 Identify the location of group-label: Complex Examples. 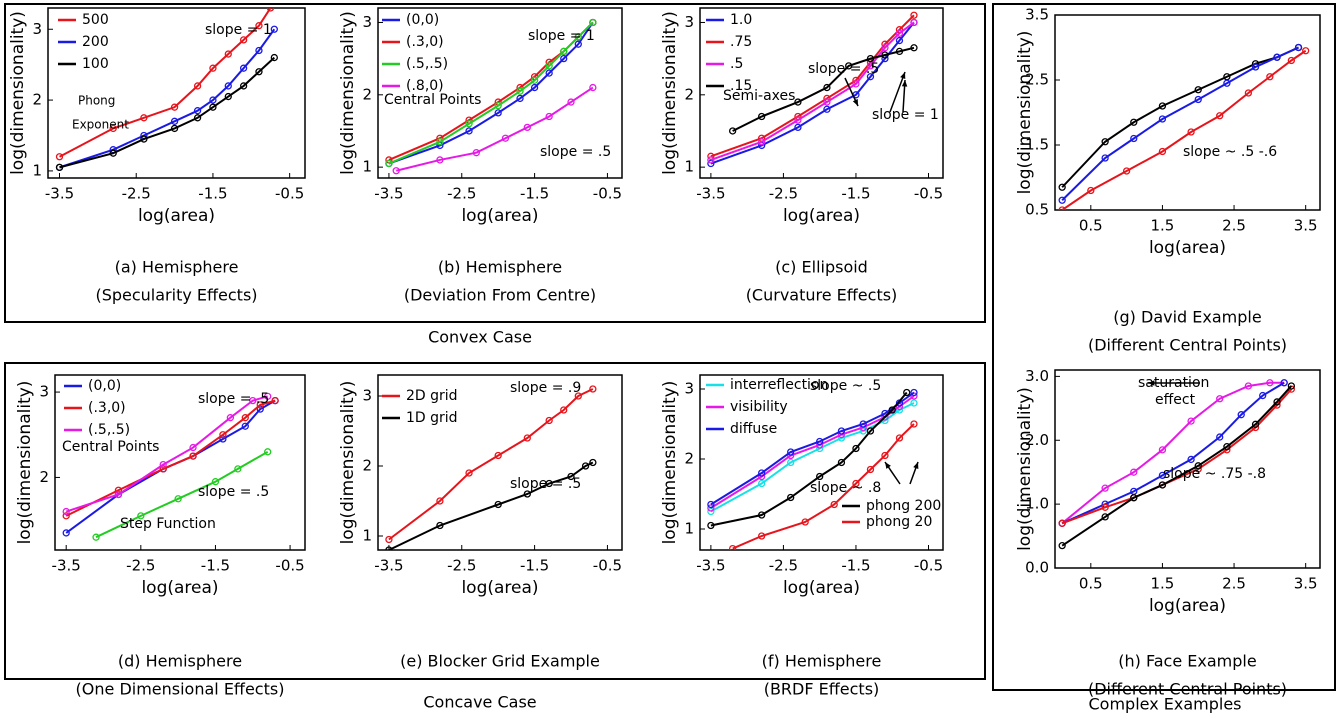
(1164, 704).